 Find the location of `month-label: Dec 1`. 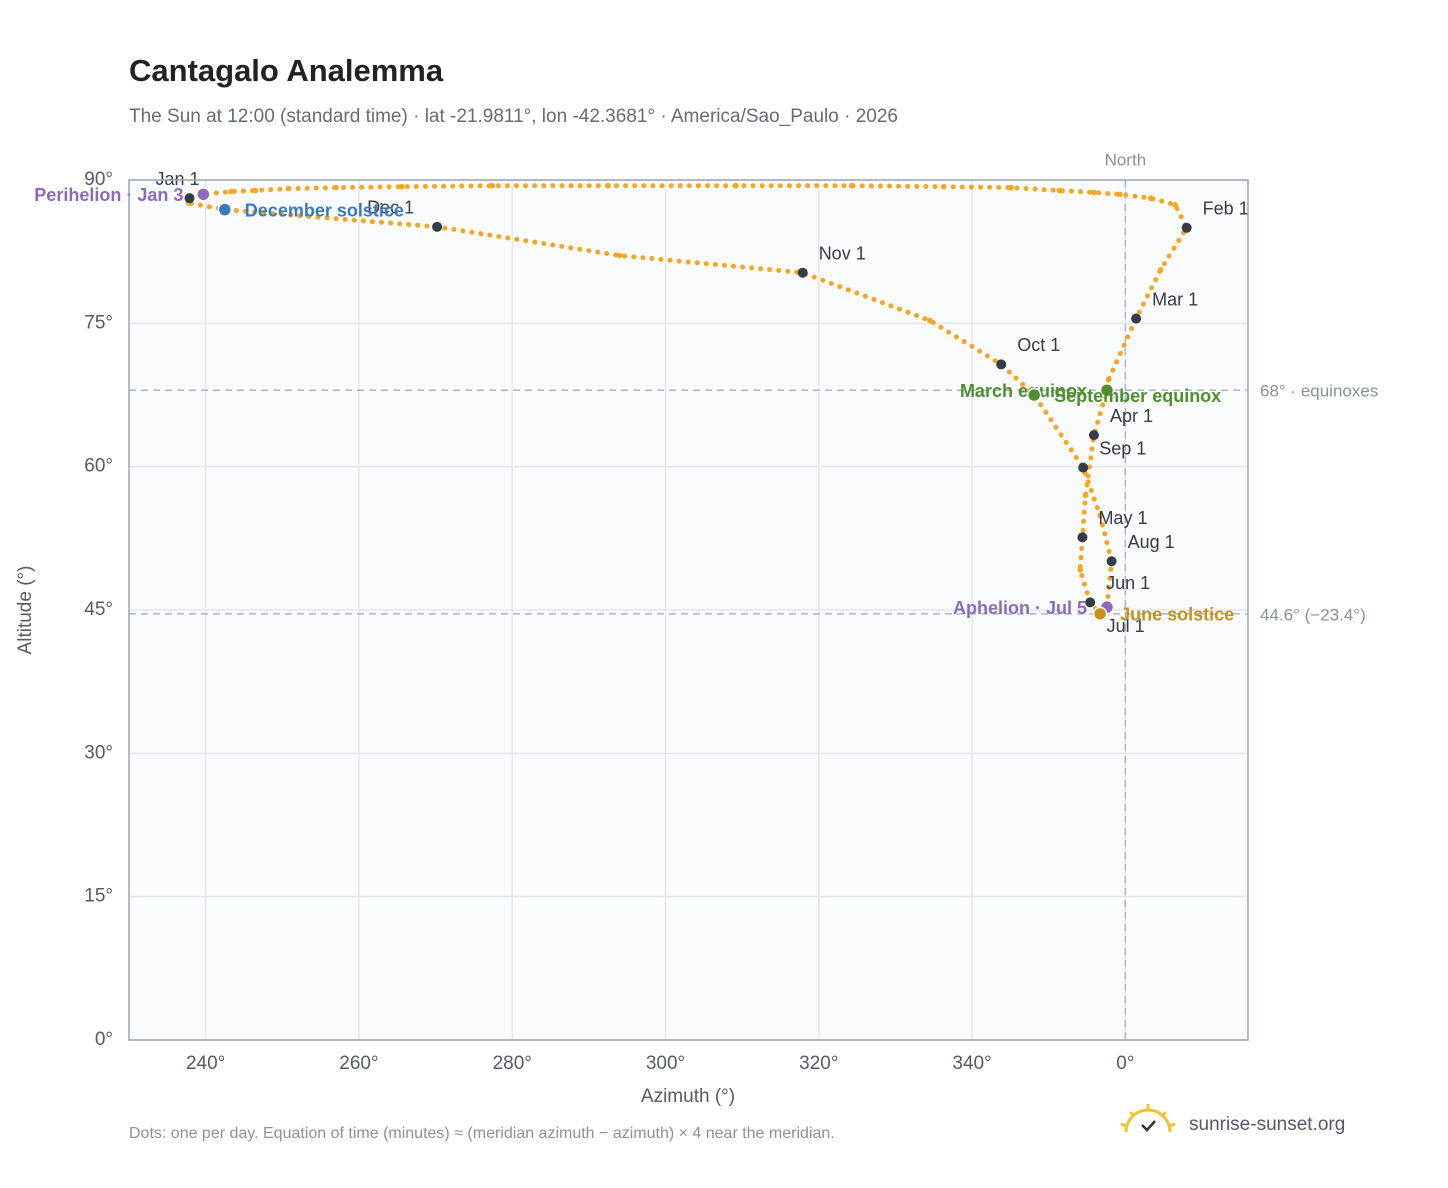

month-label: Dec 1 is located at coordinates (390, 208).